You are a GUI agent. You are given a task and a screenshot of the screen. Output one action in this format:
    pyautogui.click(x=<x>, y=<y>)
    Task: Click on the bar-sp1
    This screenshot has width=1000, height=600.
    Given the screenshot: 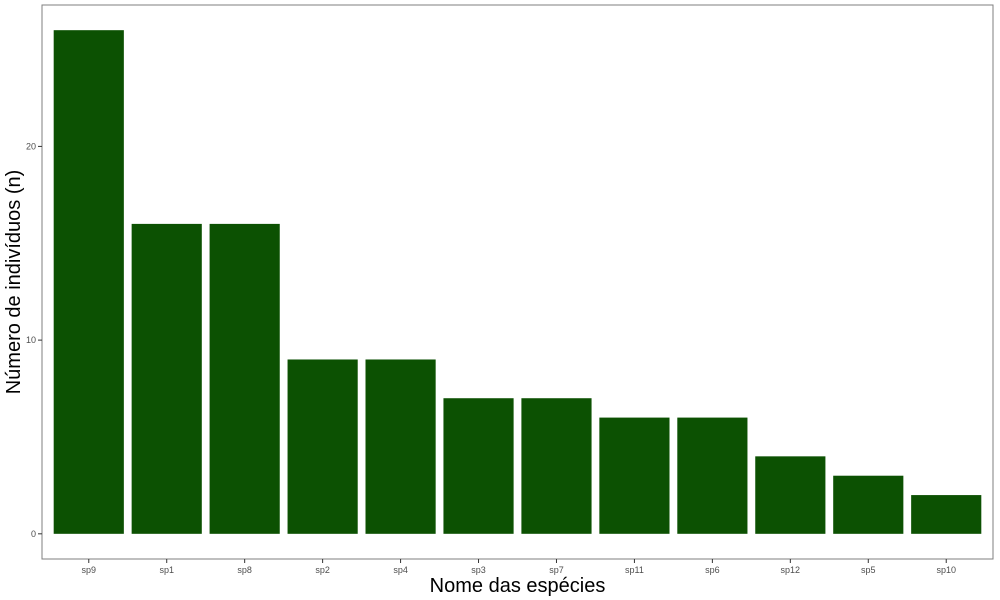 What is the action you would take?
    pyautogui.click(x=166, y=378)
    